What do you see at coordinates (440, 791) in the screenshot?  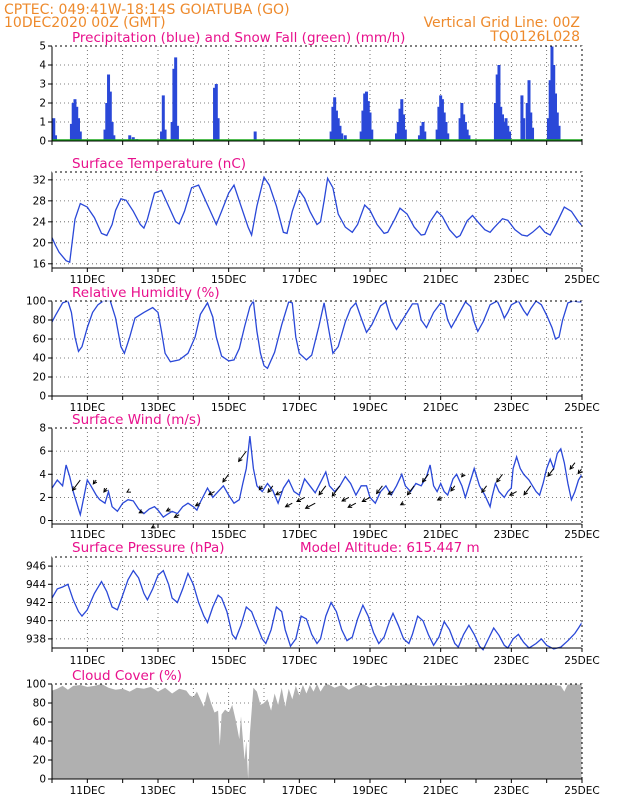 I see `x-tick-label: 21DEC` at bounding box center [440, 791].